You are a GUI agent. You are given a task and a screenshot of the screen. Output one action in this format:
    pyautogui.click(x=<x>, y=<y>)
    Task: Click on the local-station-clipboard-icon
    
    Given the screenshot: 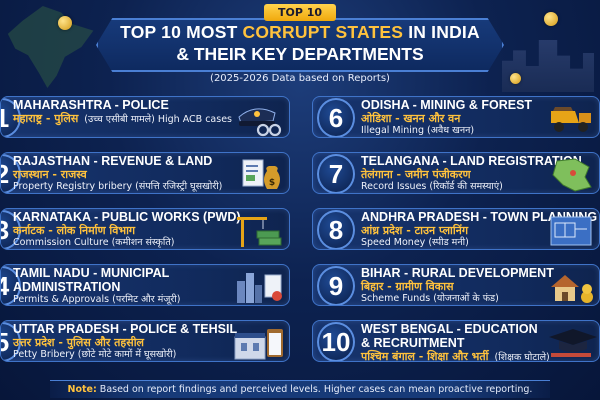 What is the action you would take?
    pyautogui.click(x=258, y=344)
    